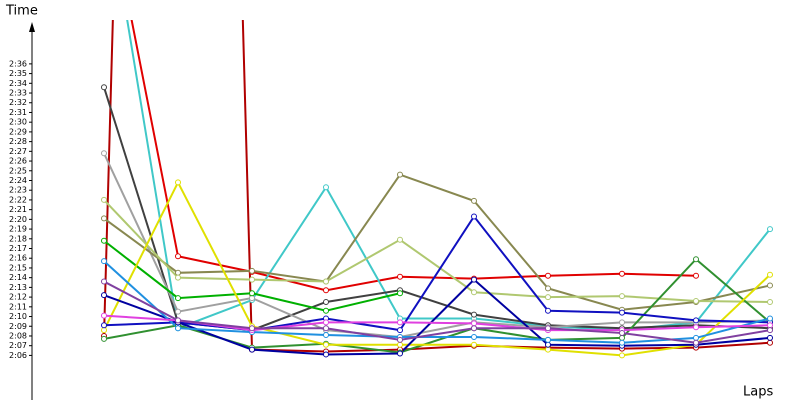  I want to click on y-tick-label: 2:09, so click(18, 326).